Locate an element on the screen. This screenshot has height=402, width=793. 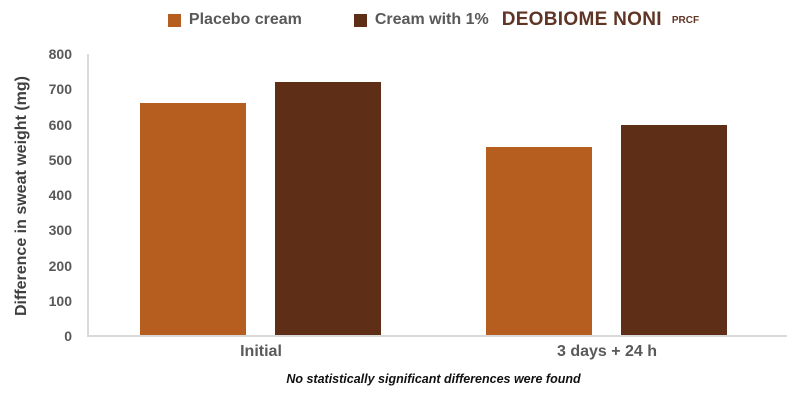
y-axis-line is located at coordinates (88, 195).